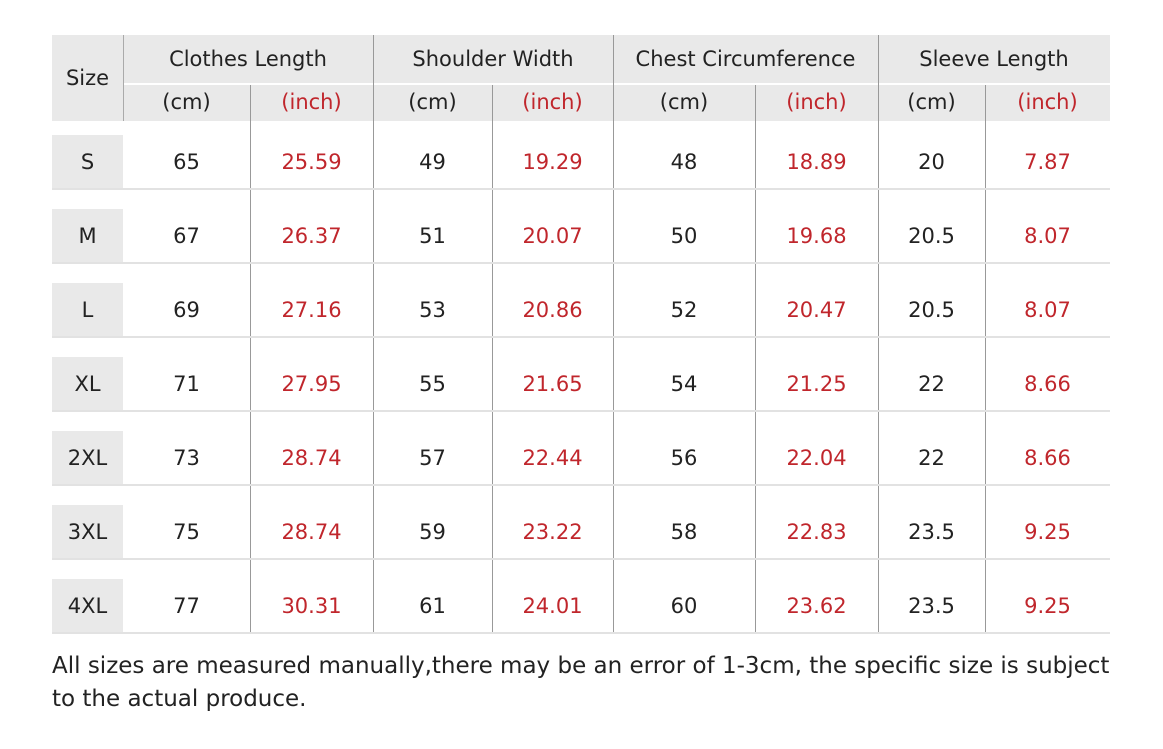 Image resolution: width=1163 pixels, height=749 pixels. What do you see at coordinates (186, 457) in the screenshot?
I see `value-cell: 73` at bounding box center [186, 457].